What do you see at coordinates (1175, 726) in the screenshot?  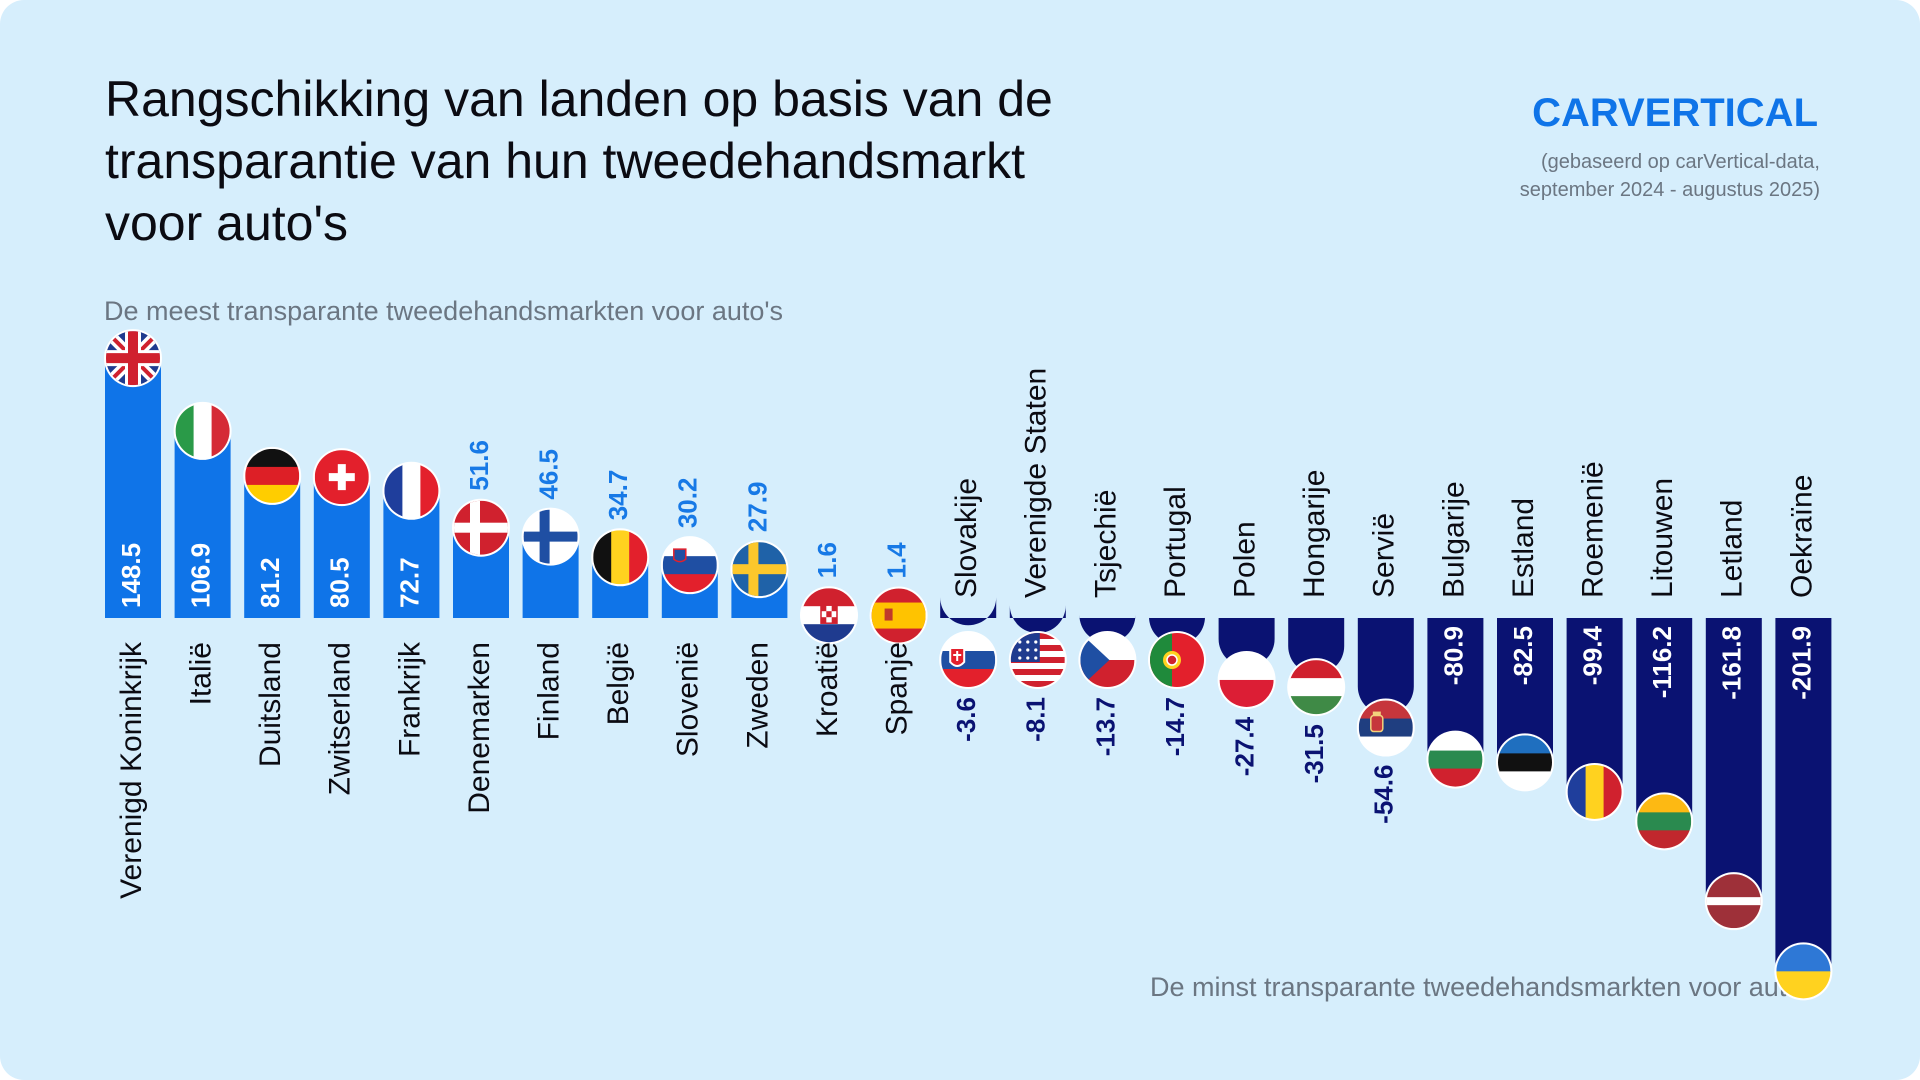 I see `value-label: -14.7` at bounding box center [1175, 726].